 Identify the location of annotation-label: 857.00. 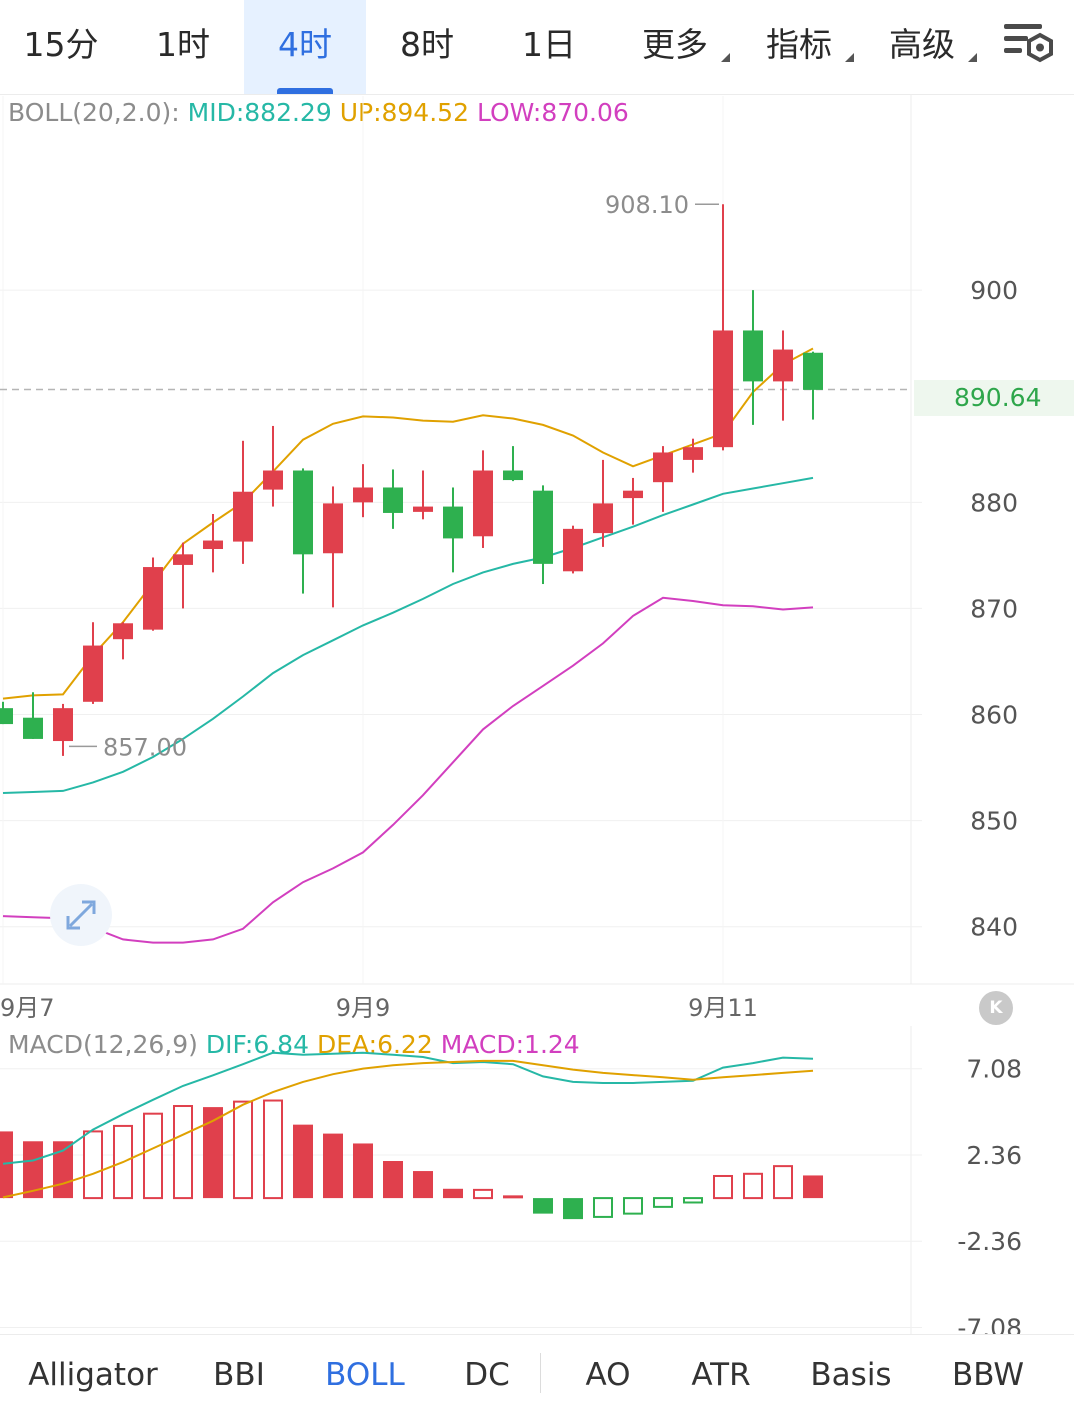
(145, 747).